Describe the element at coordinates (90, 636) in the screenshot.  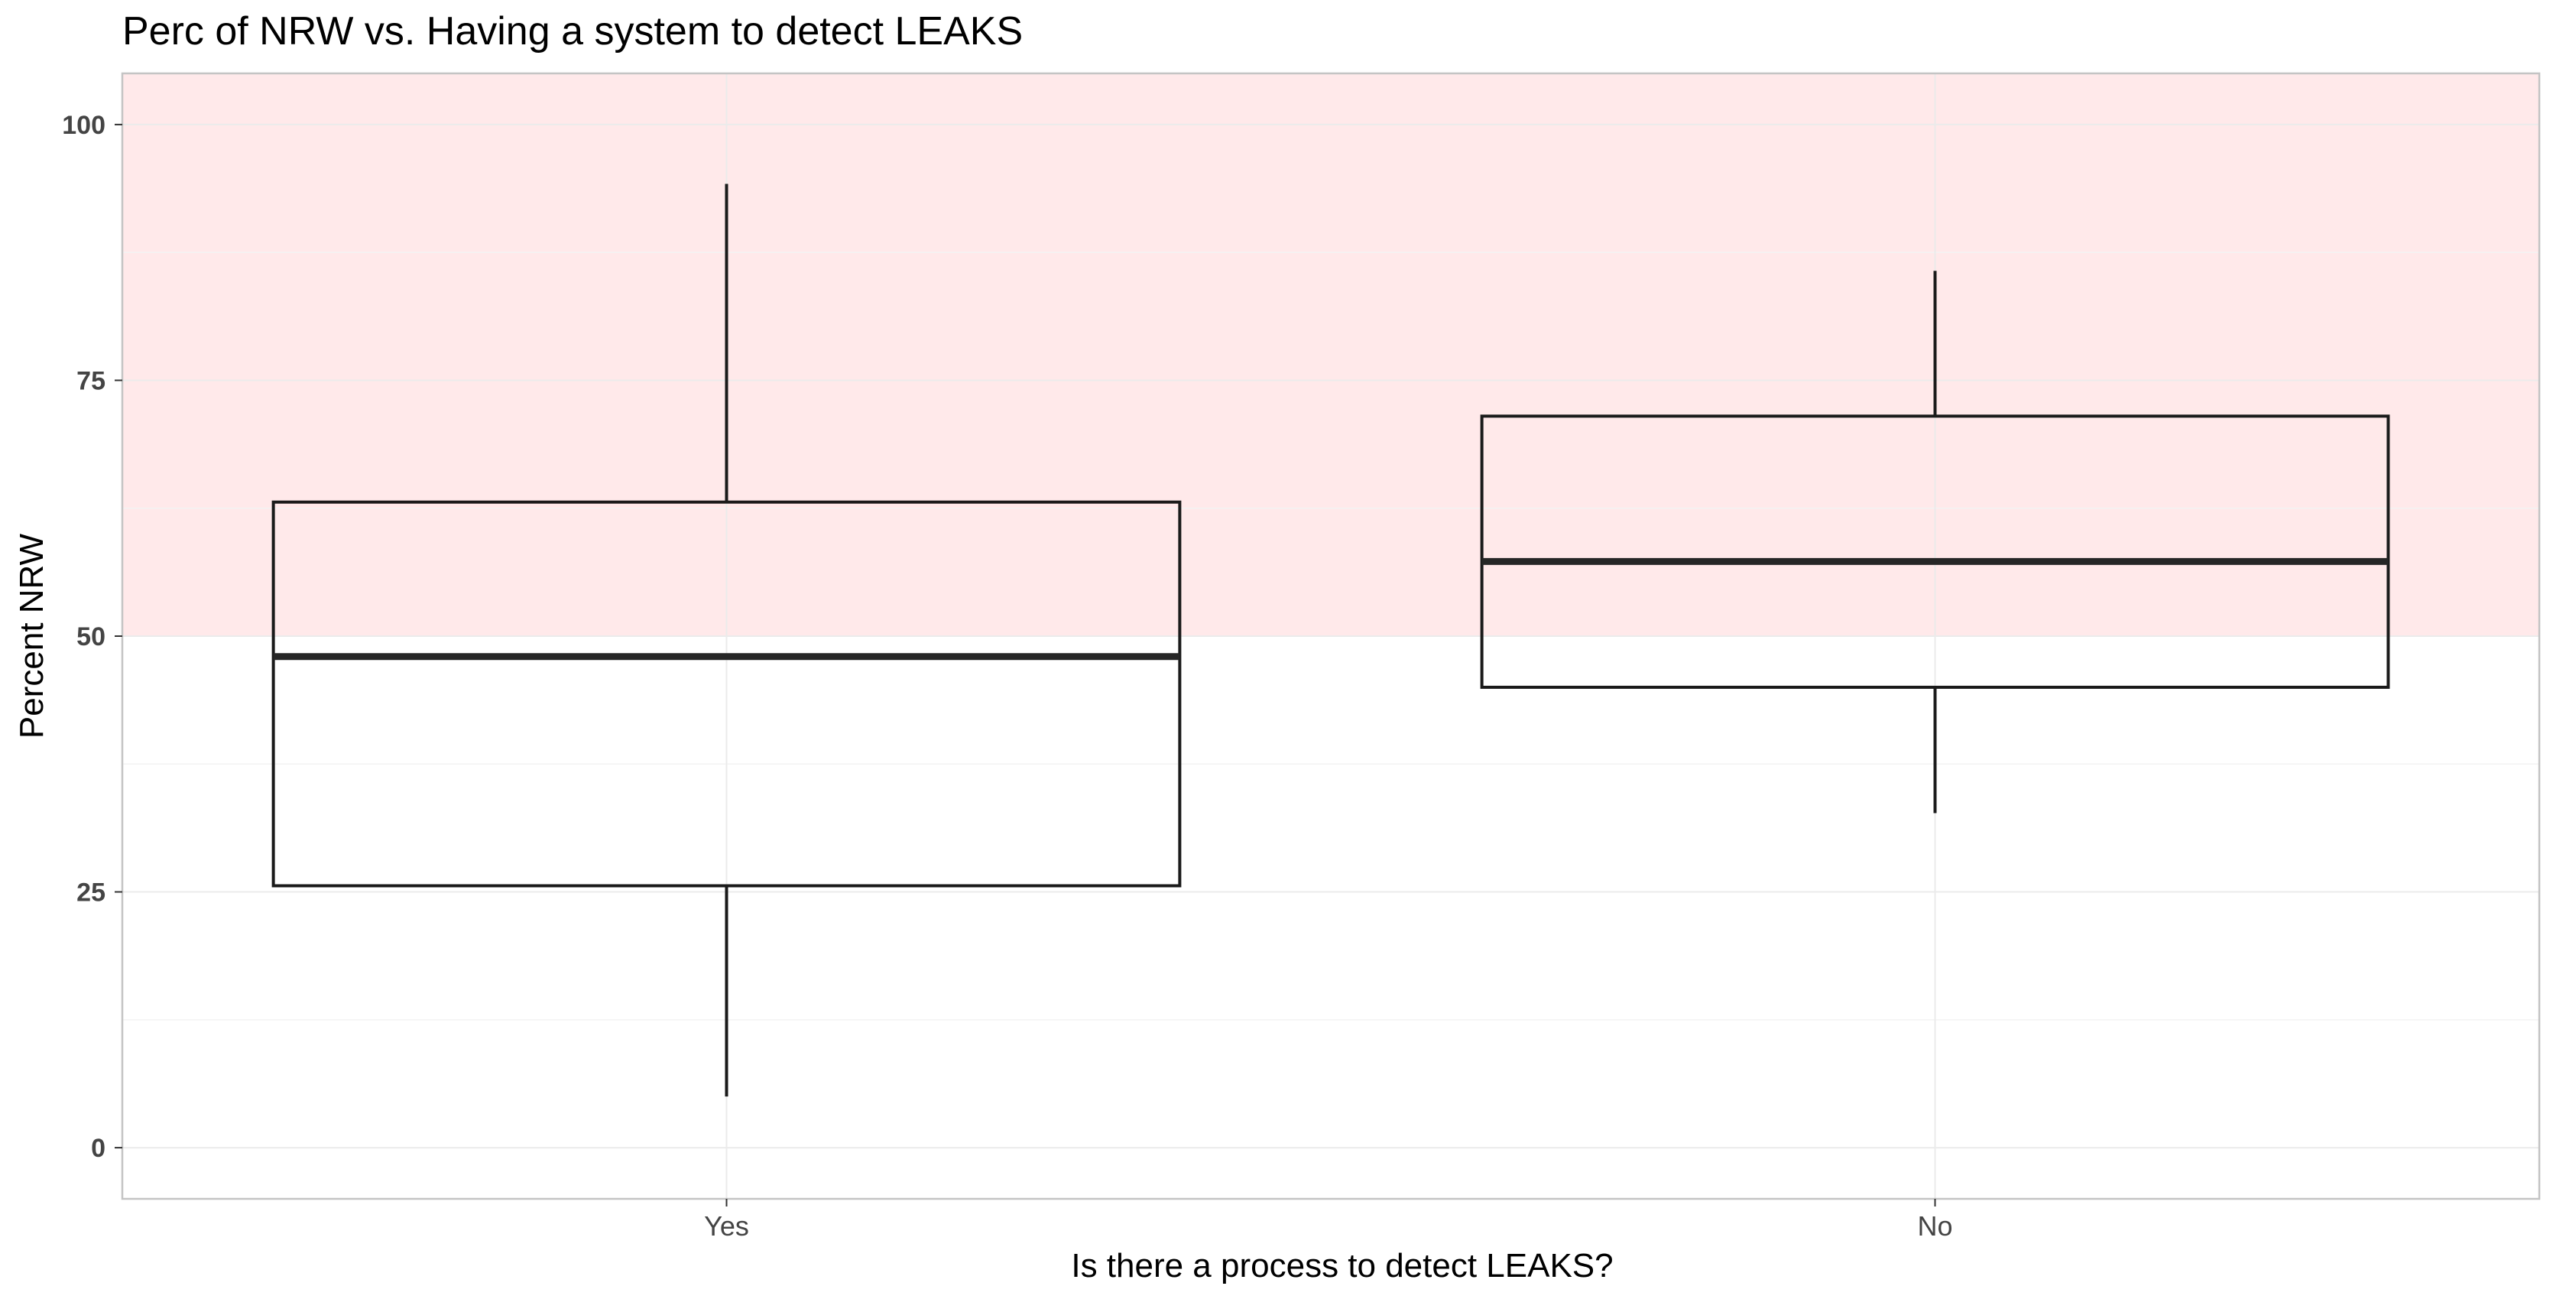
I see `y-tick-label: 50` at that location.